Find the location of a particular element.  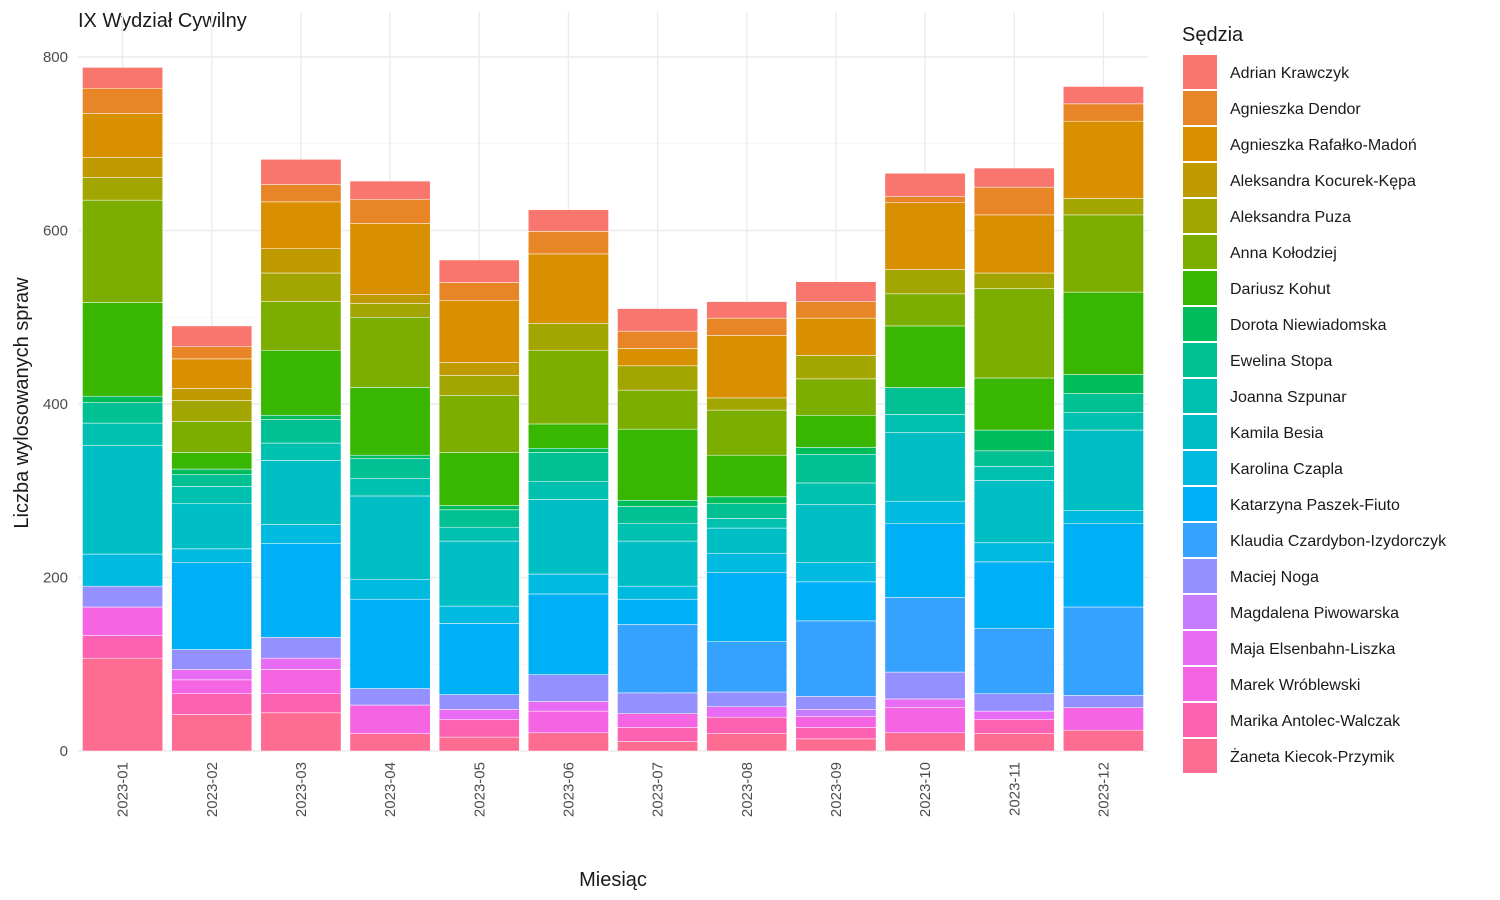

x-tick-label: 2023-03 is located at coordinates (301, 789).